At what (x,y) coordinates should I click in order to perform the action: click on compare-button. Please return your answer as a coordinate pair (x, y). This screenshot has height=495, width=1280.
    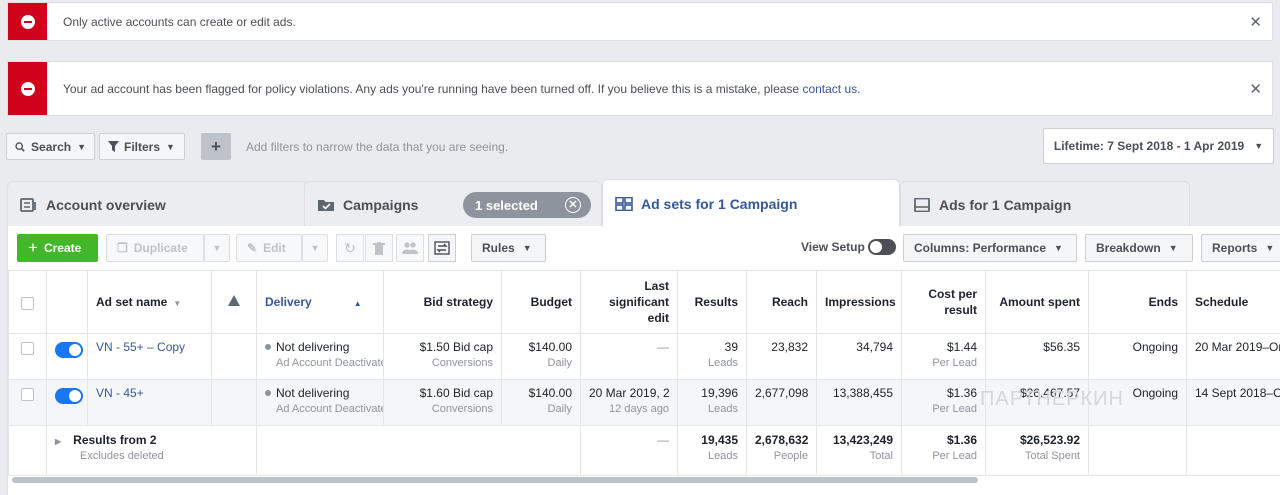
    Looking at the image, I should click on (442, 248).